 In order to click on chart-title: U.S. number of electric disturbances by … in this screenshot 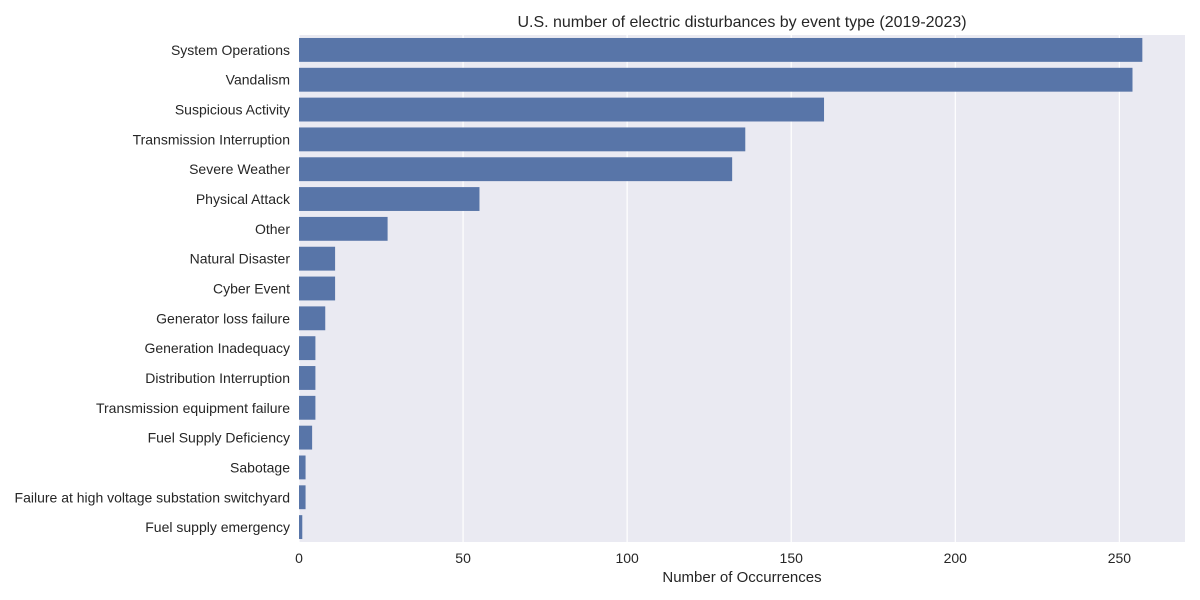, I will do `click(741, 22)`.